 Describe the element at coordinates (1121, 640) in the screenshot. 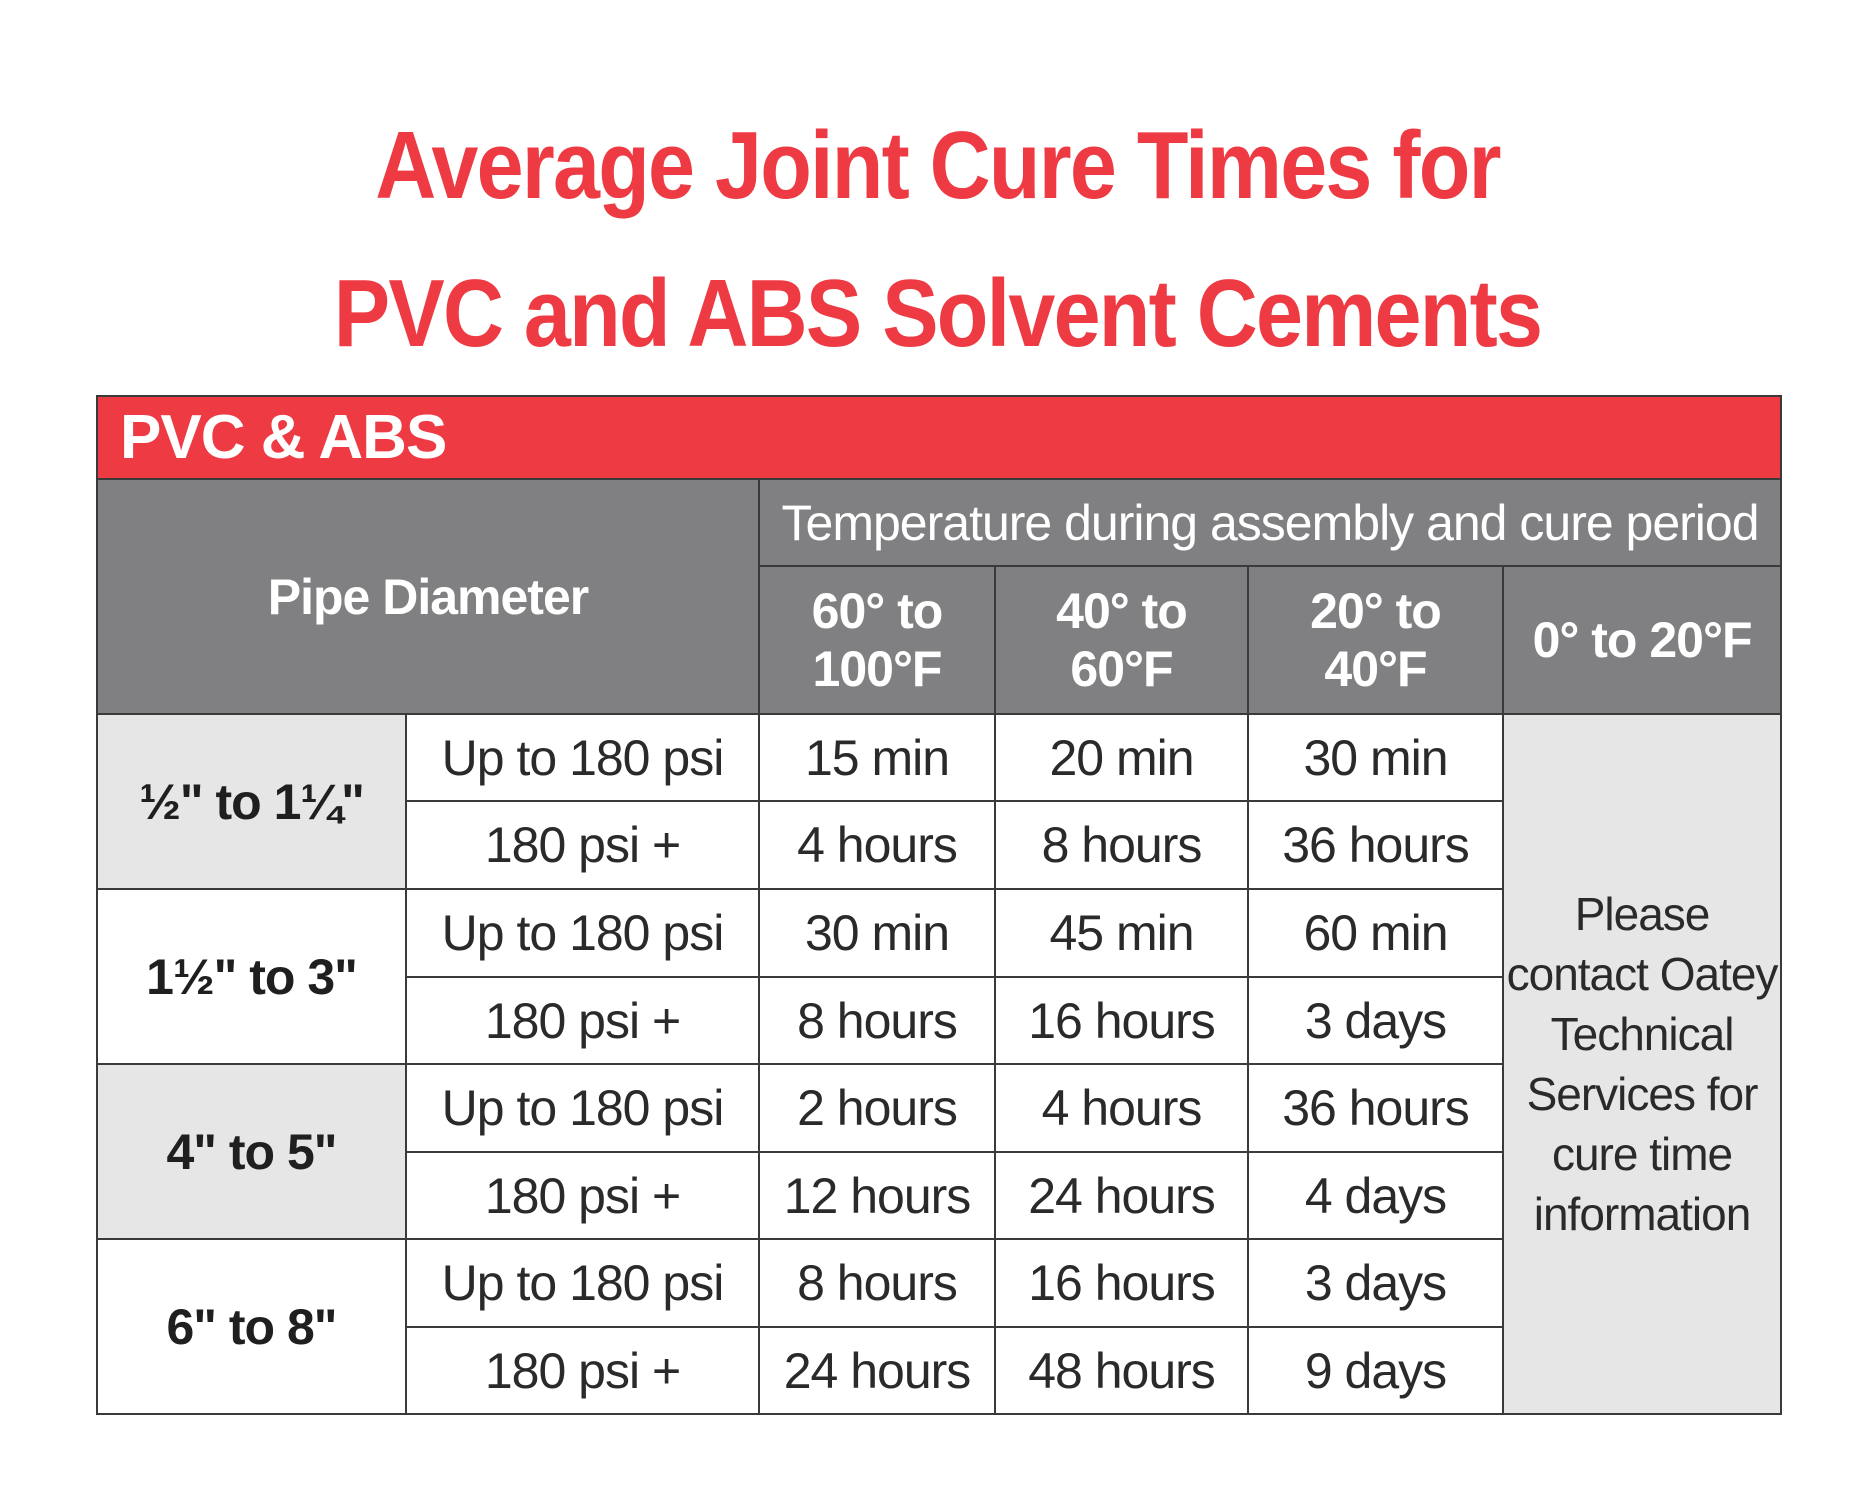

I see `temp-column-header: 40° to 60°F` at that location.